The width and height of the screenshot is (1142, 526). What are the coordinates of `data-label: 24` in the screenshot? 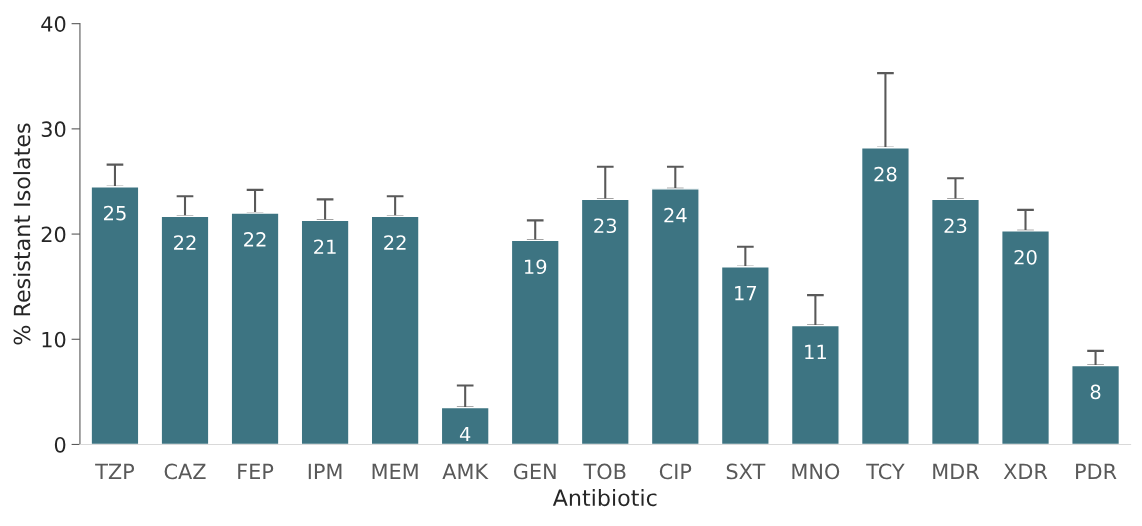 It's located at (675, 215).